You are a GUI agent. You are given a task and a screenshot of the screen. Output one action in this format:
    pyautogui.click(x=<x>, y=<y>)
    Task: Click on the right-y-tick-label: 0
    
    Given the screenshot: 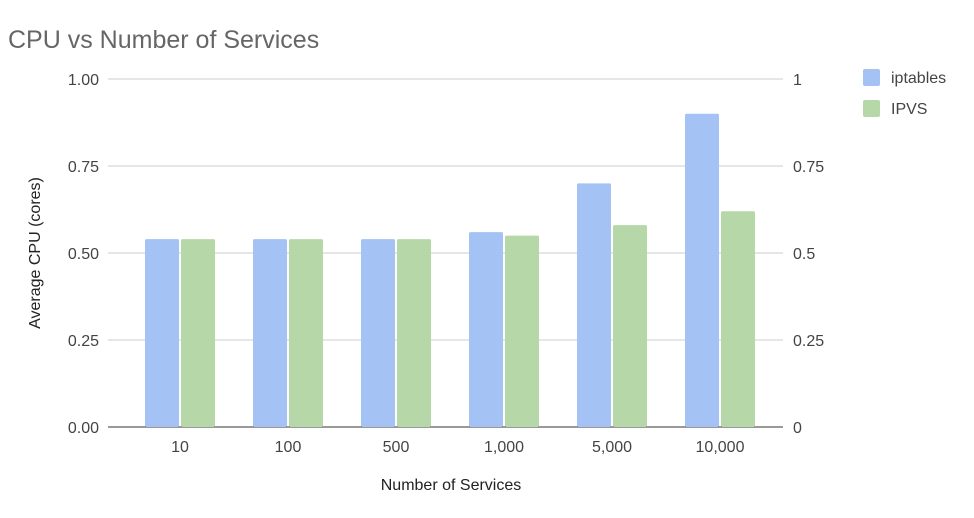 What is the action you would take?
    pyautogui.click(x=797, y=428)
    